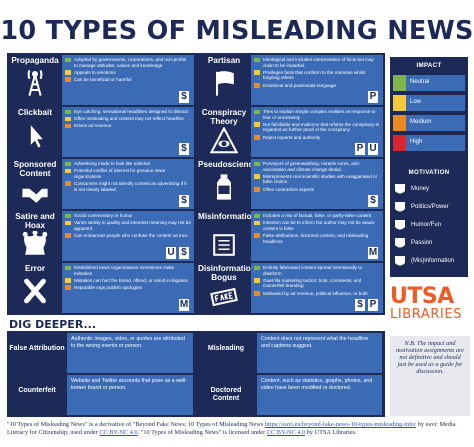  I want to click on utsa-libraries-logo: UTSA LIBRARIES, so click(430, 304).